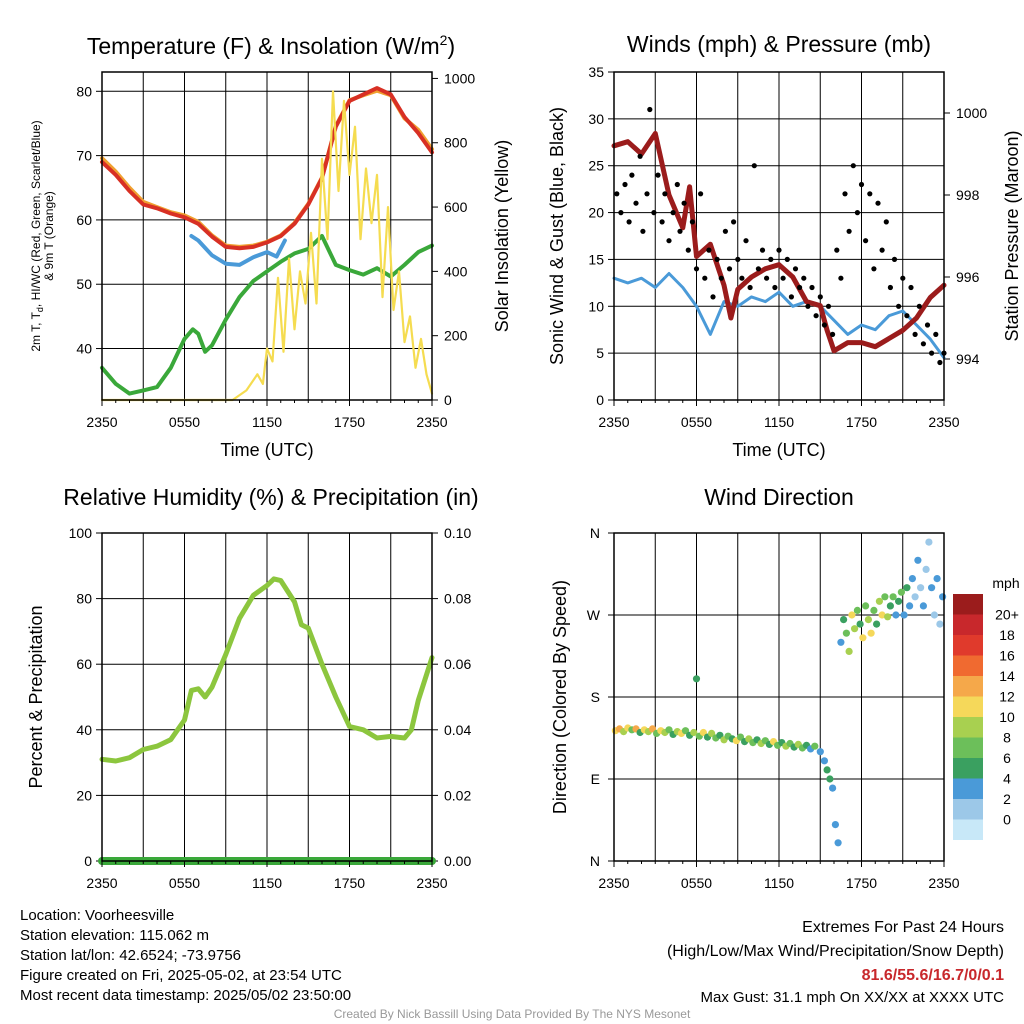 The width and height of the screenshot is (1024, 1024). I want to click on humidity-ytick-label: 0, so click(88, 861).